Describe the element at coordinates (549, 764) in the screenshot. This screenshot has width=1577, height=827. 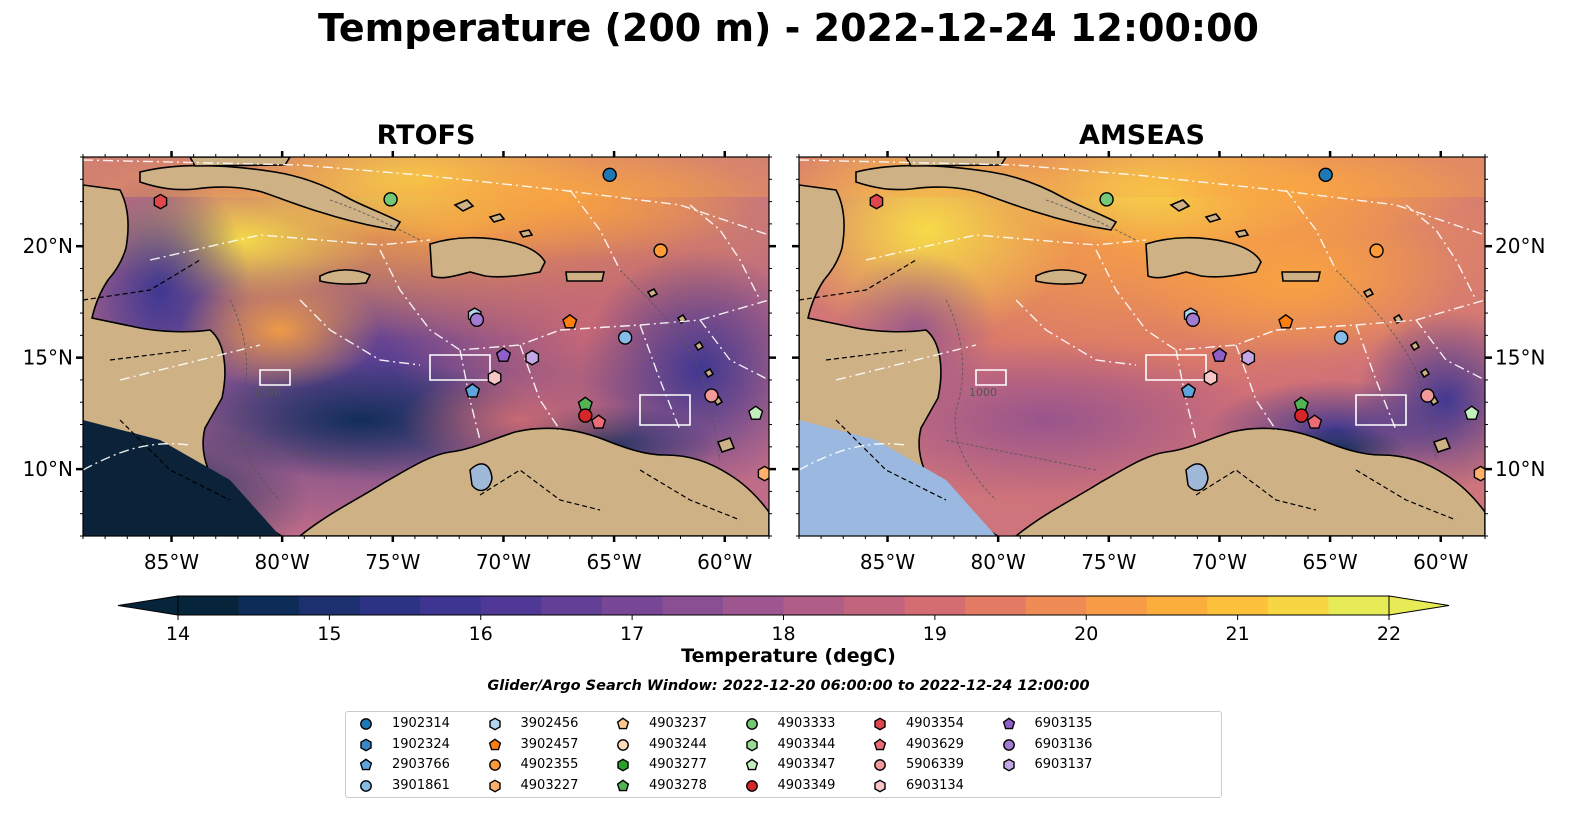
I see `legend-label: 4902355` at that location.